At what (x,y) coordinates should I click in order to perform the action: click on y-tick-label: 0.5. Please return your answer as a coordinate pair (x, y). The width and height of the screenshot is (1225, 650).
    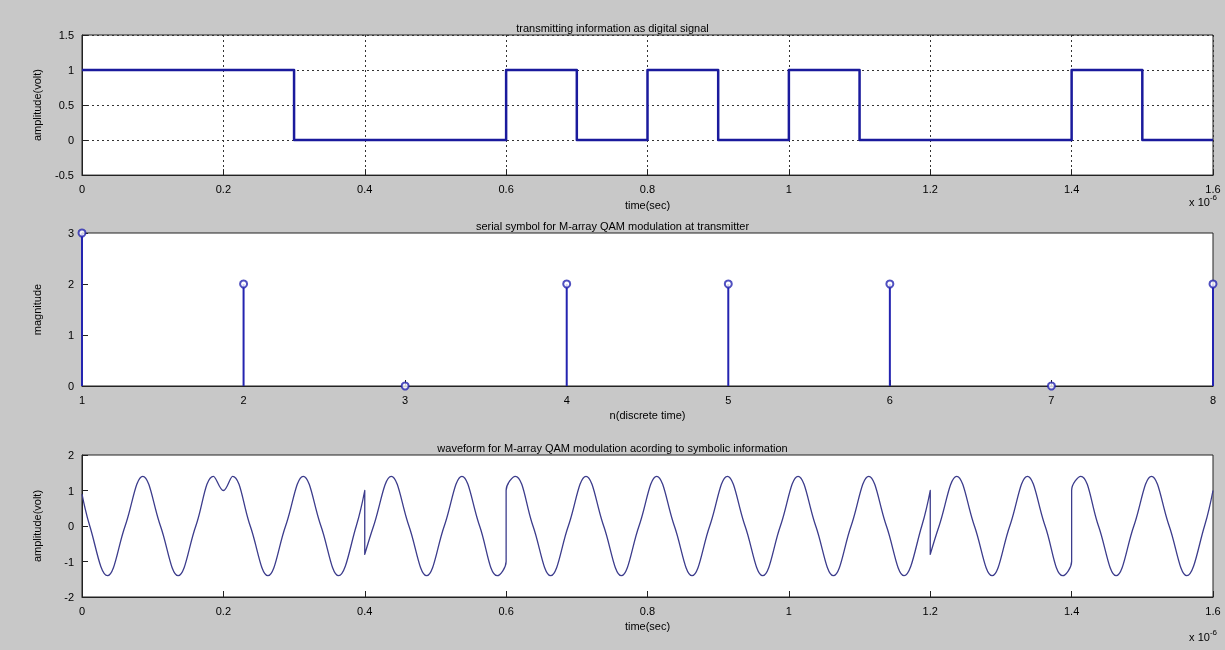
    Looking at the image, I should click on (66, 105).